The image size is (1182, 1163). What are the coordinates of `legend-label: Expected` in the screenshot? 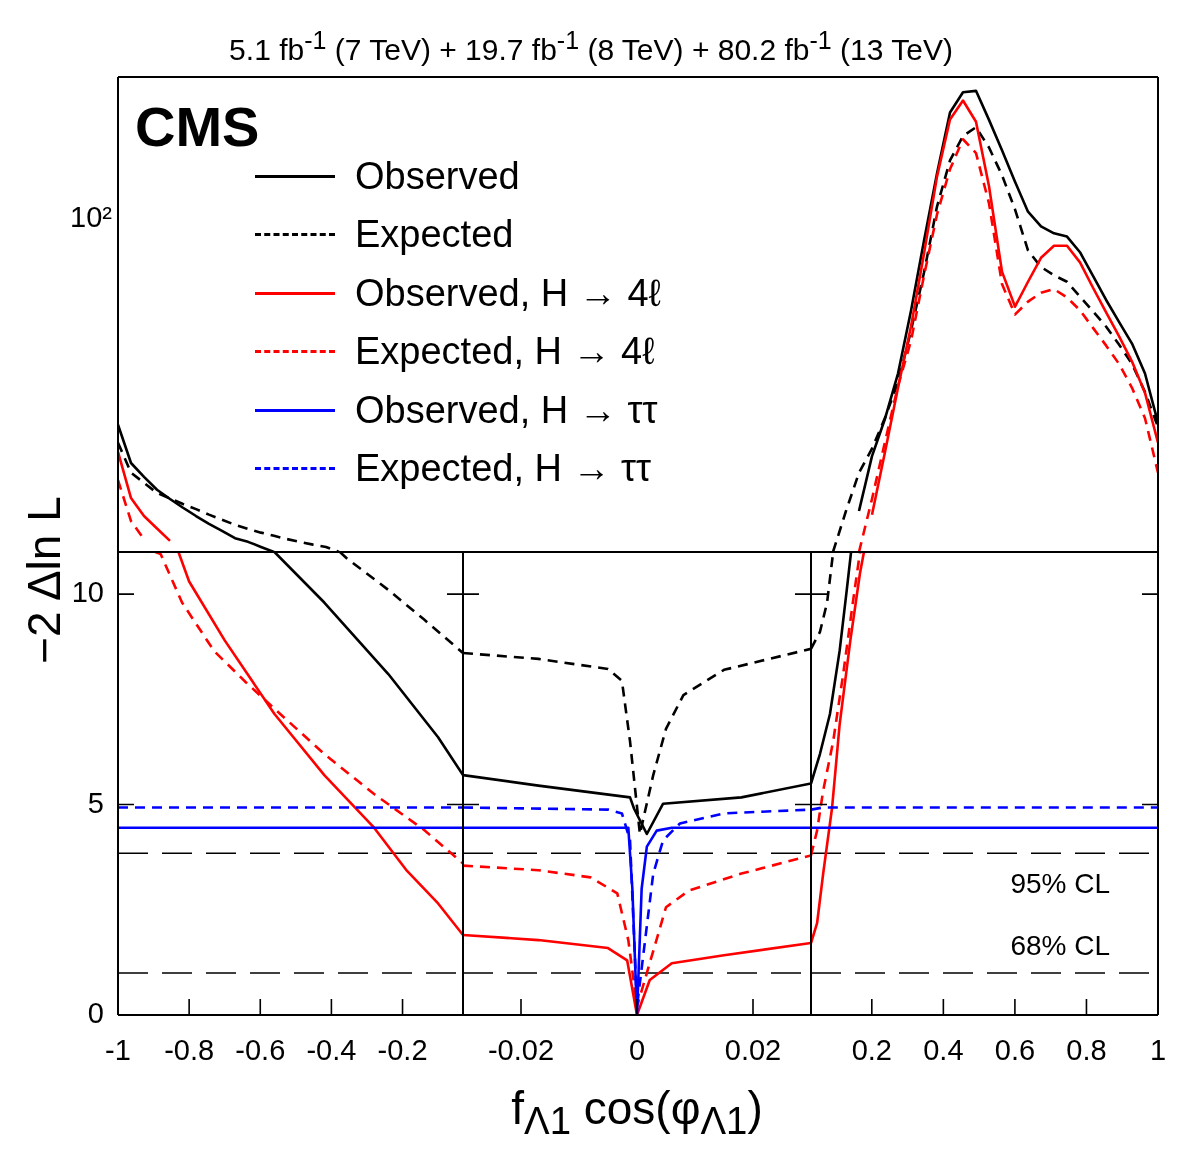 It's located at (434, 235).